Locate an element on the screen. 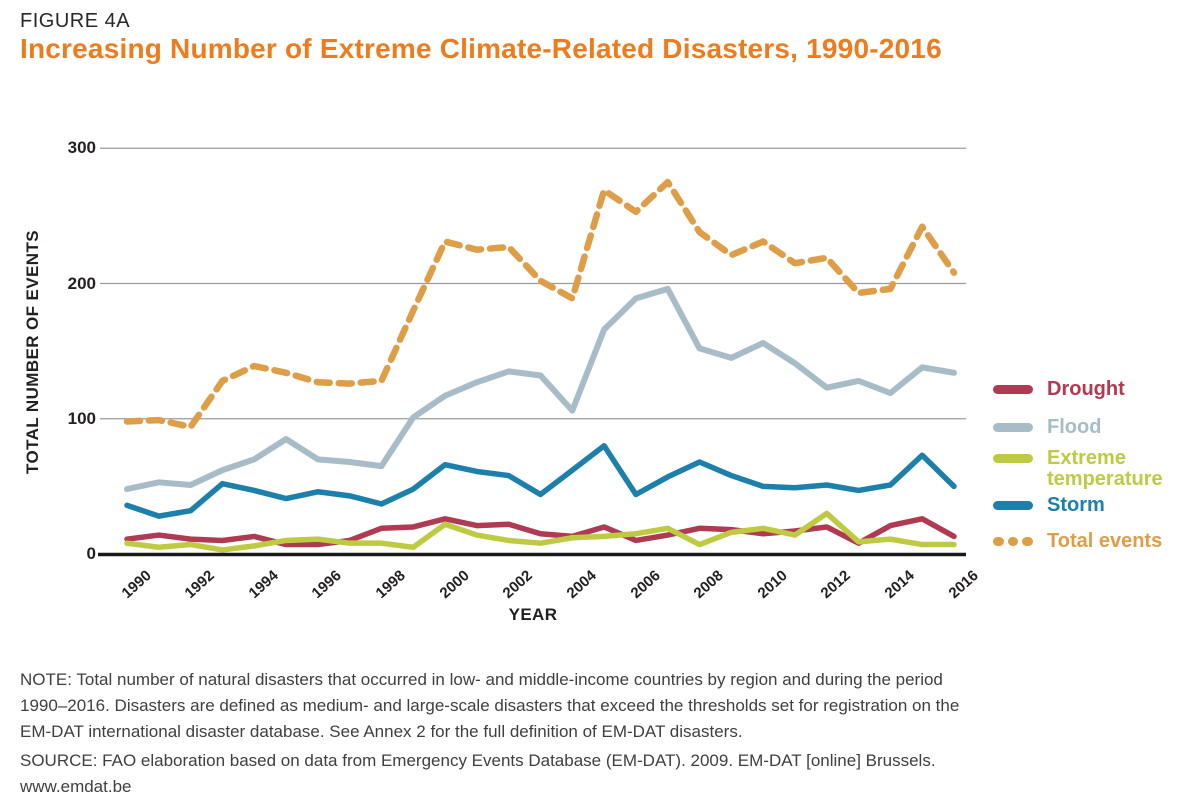  legend-item-extreme-temperature: Extreme temperature is located at coordinates (1092, 469).